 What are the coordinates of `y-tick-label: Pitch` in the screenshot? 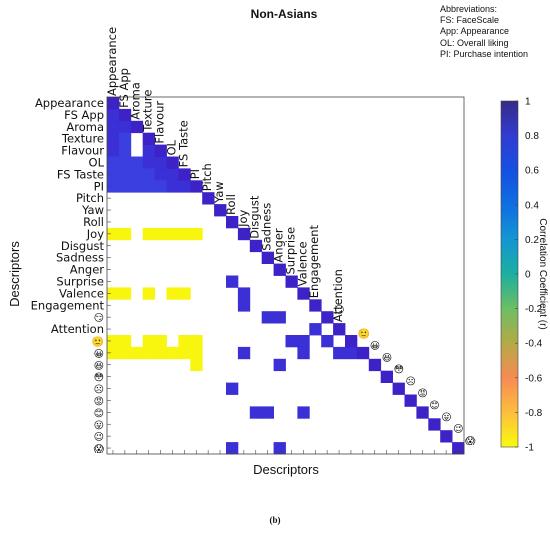 It's located at (90, 198).